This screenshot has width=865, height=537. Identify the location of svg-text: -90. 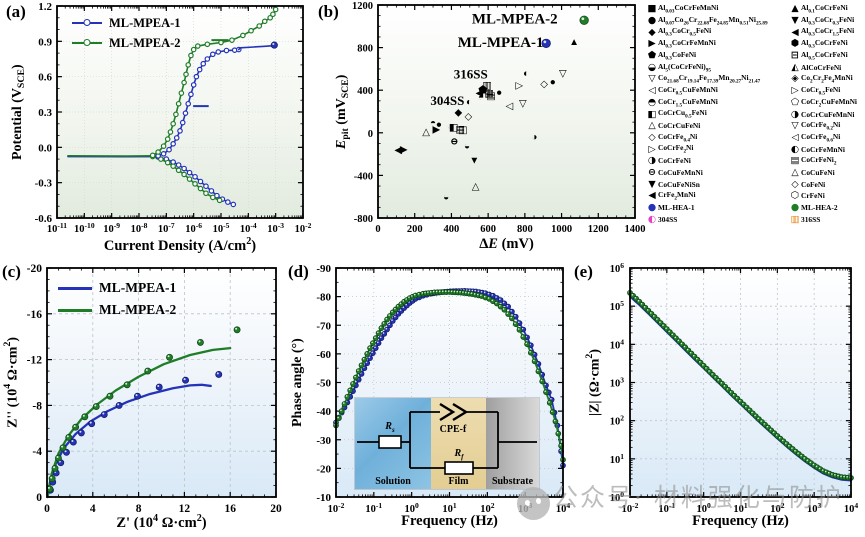
(323, 269).